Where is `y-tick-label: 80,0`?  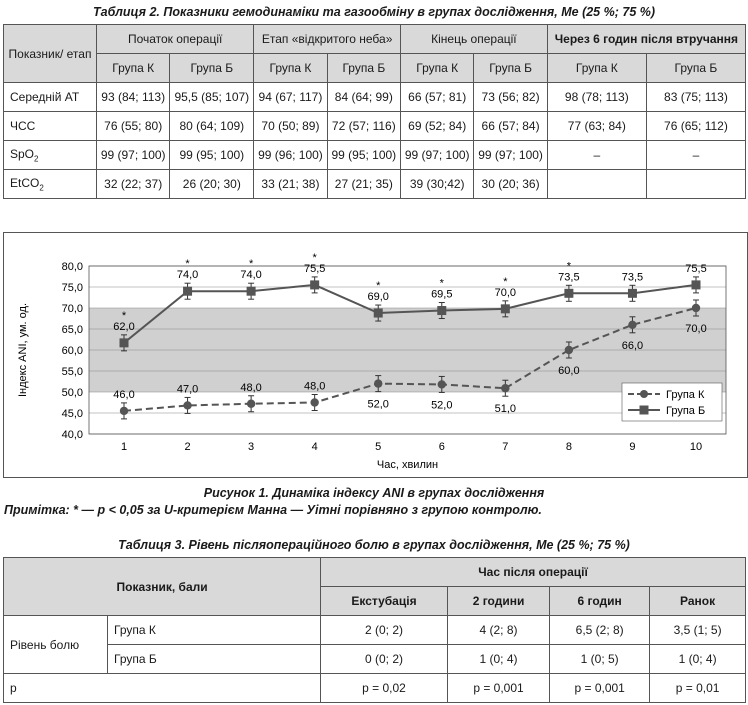 y-tick-label: 80,0 is located at coordinates (72, 267).